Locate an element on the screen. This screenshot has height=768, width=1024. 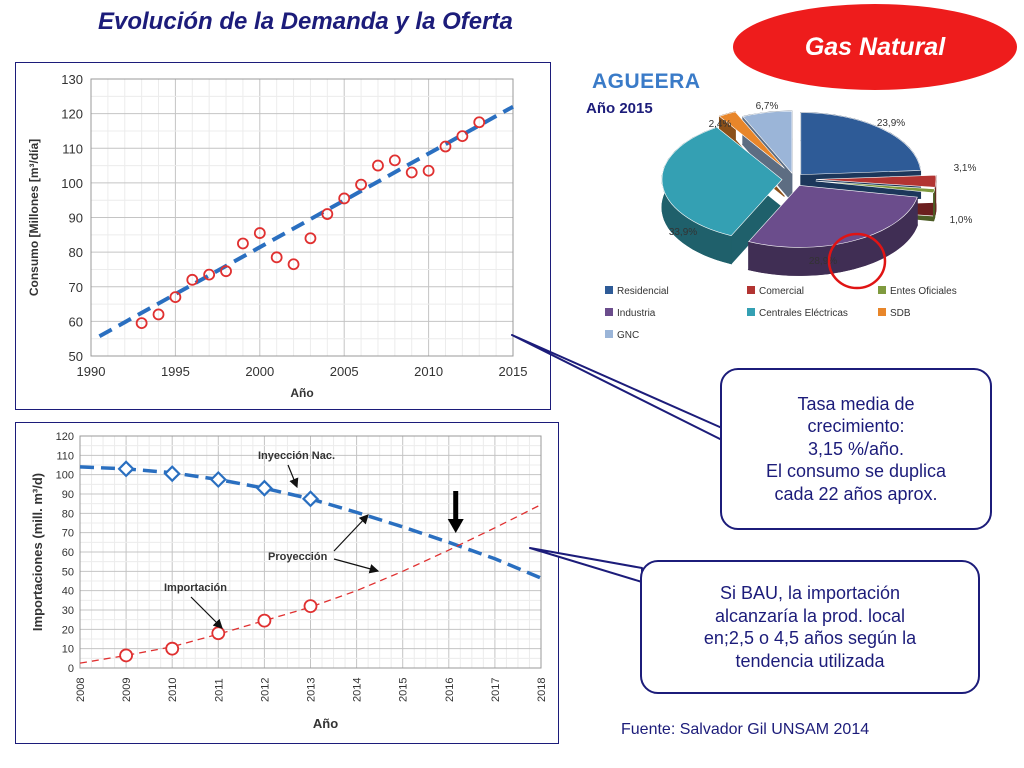
x-axis-label: Año is located at coordinates (325, 723).